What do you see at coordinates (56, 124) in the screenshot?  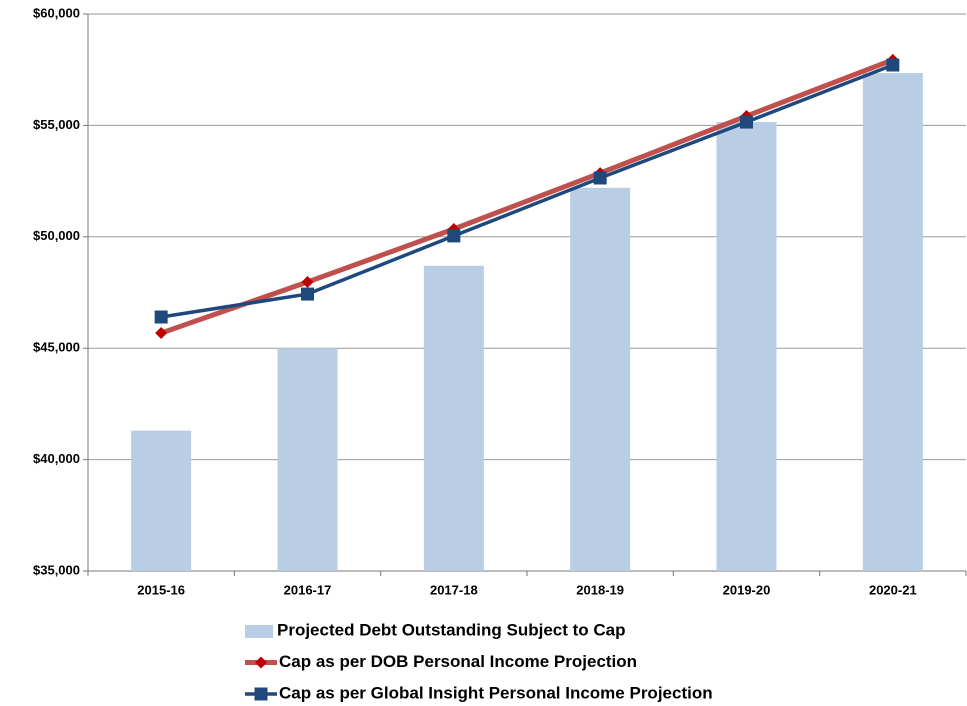 I see `y-tick-label: $55,000` at bounding box center [56, 124].